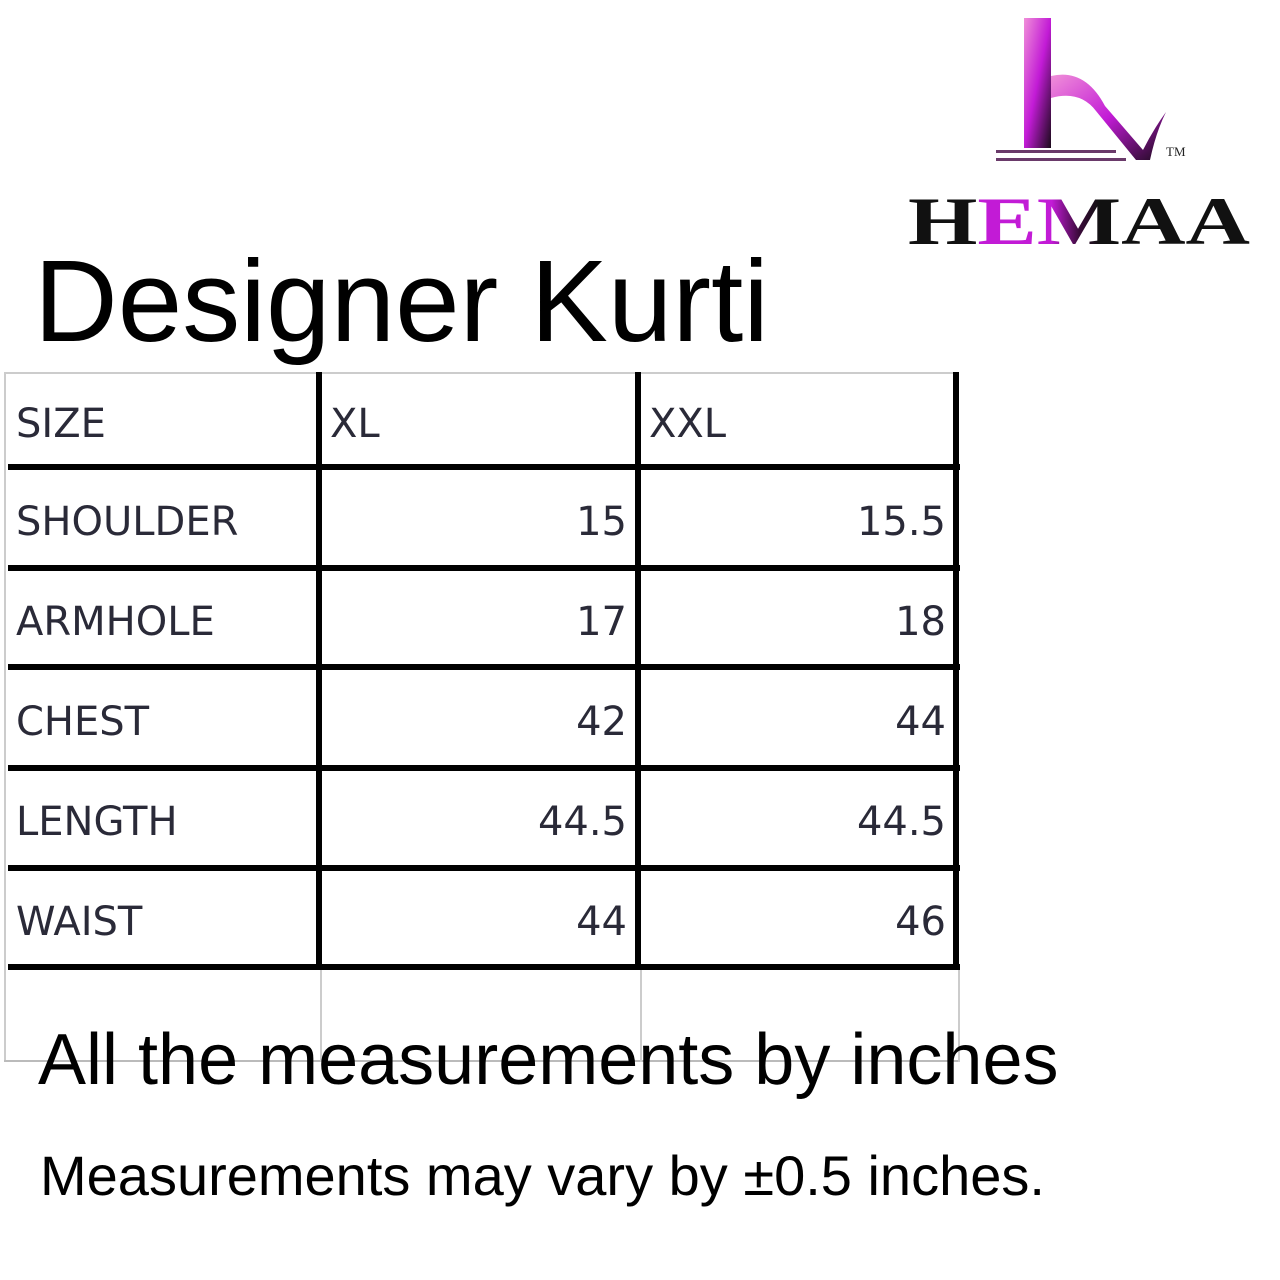  What do you see at coordinates (83, 722) in the screenshot?
I see `row-label: CHEST` at bounding box center [83, 722].